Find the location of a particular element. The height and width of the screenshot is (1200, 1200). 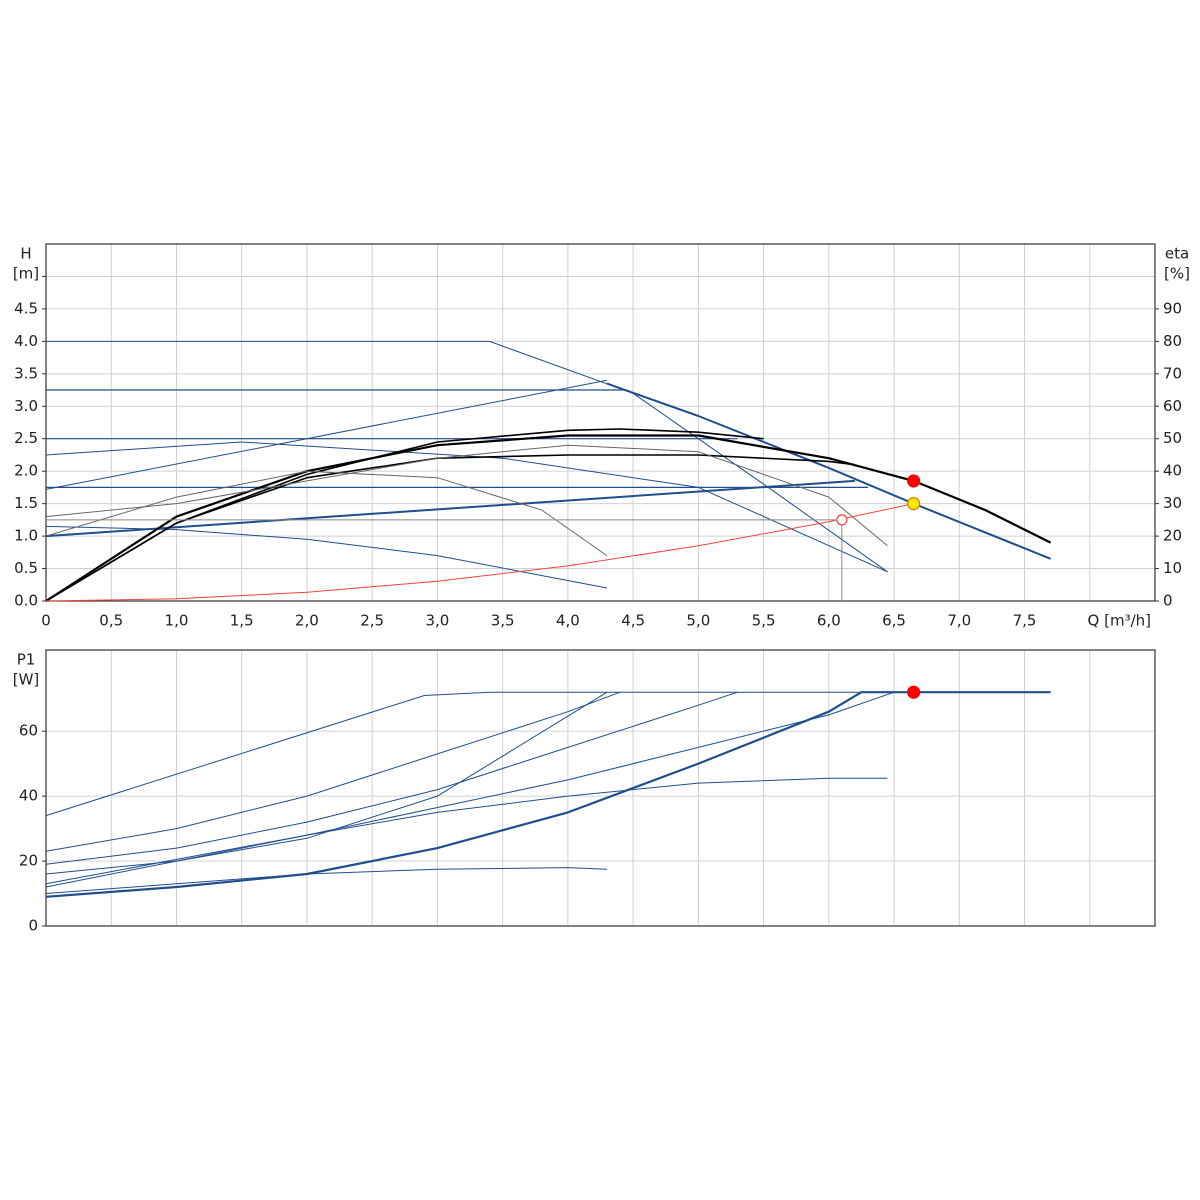

x-tick-label: 1,0 is located at coordinates (177, 621).